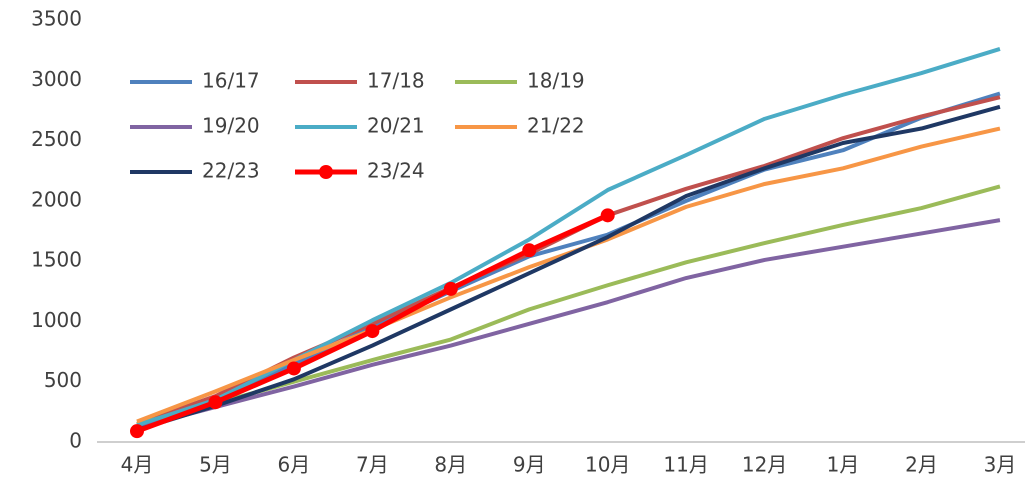 This screenshot has height=482, width=1025. Describe the element at coordinates (231, 126) in the screenshot. I see `legend-label: 19/20` at that location.